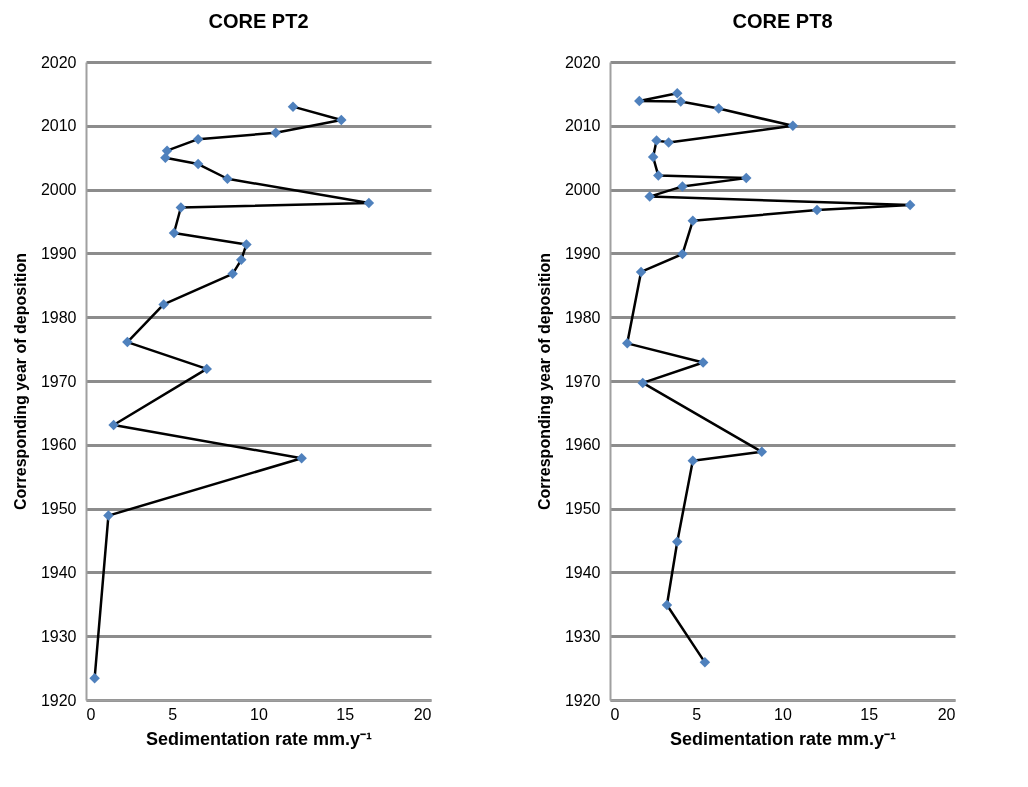  I want to click on chart-title: CORE PT8, so click(782, 21).